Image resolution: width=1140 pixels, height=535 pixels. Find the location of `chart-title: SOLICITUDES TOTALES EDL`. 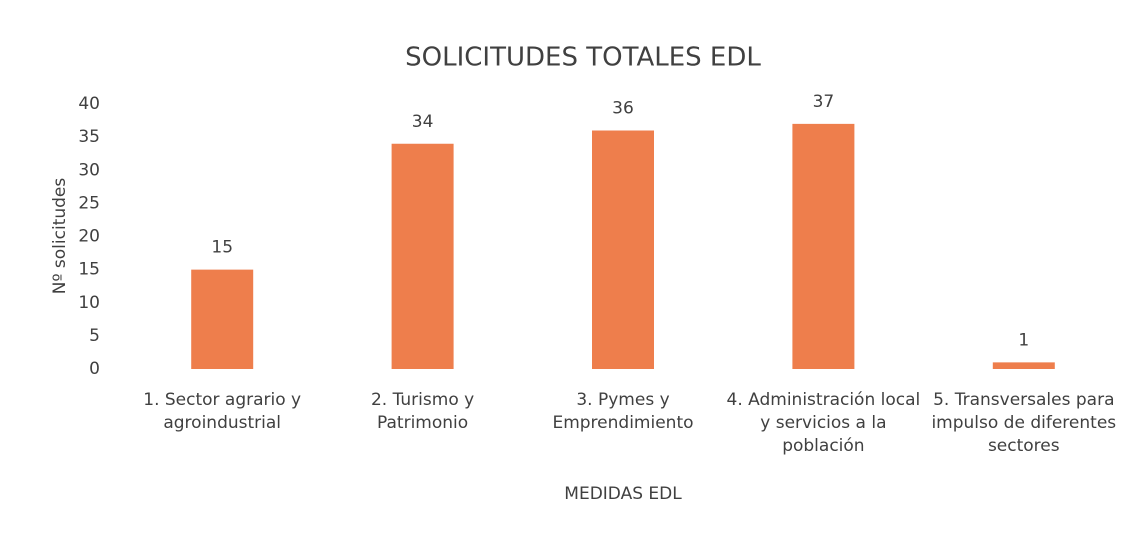

chart-title: SOLICITUDES TOTALES EDL is located at coordinates (583, 58).